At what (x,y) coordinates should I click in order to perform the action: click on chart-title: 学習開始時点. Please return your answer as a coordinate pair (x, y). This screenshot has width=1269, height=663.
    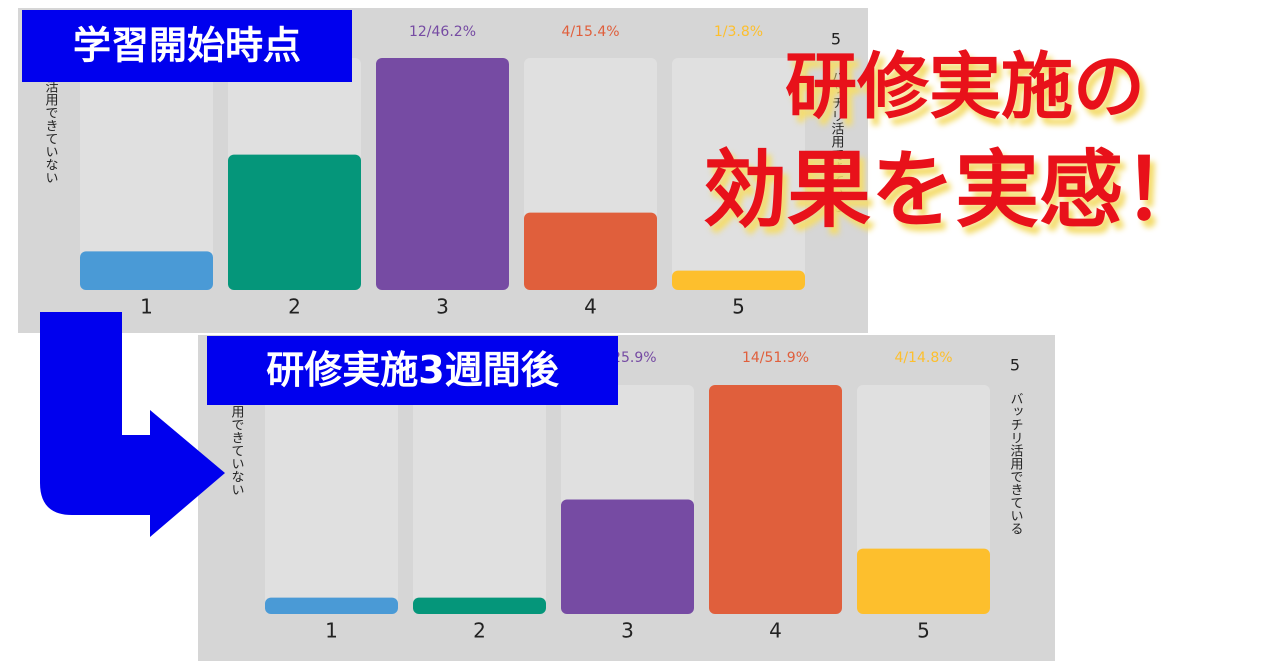
    Looking at the image, I should click on (187, 46).